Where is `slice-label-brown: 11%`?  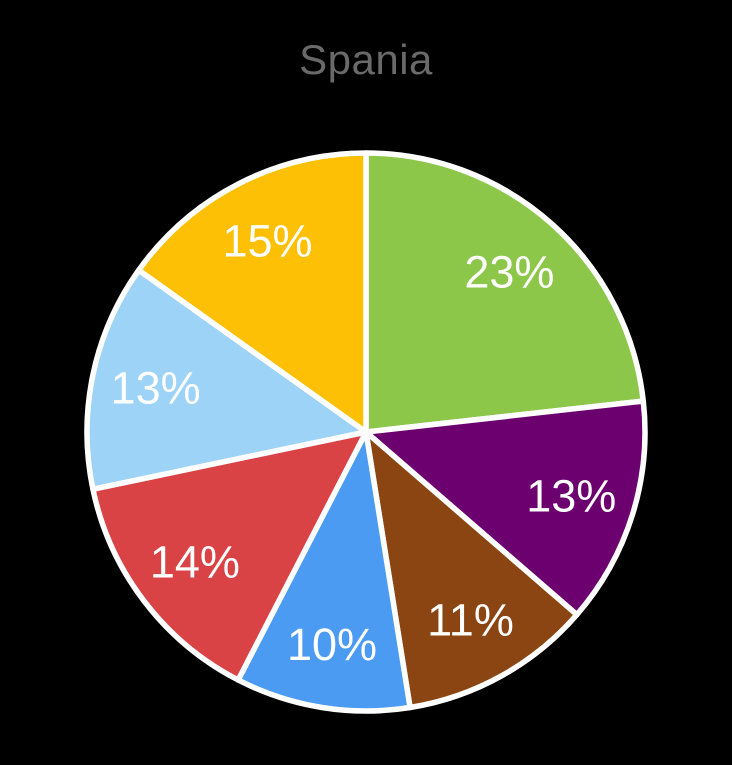 slice-label-brown: 11% is located at coordinates (470, 619).